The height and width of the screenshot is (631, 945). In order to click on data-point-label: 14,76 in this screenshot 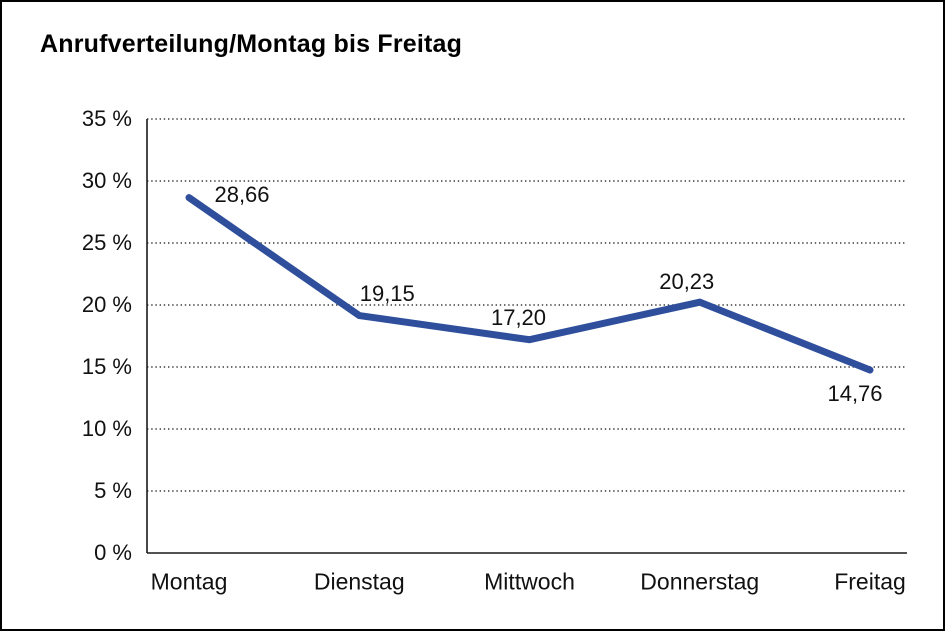, I will do `click(855, 393)`.